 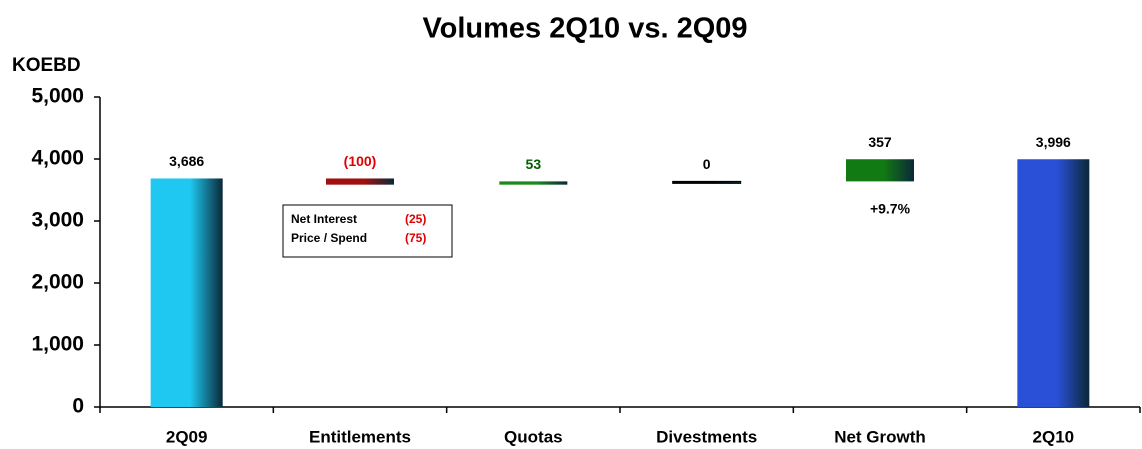 I want to click on value-label: 3,996, so click(x=1053, y=142).